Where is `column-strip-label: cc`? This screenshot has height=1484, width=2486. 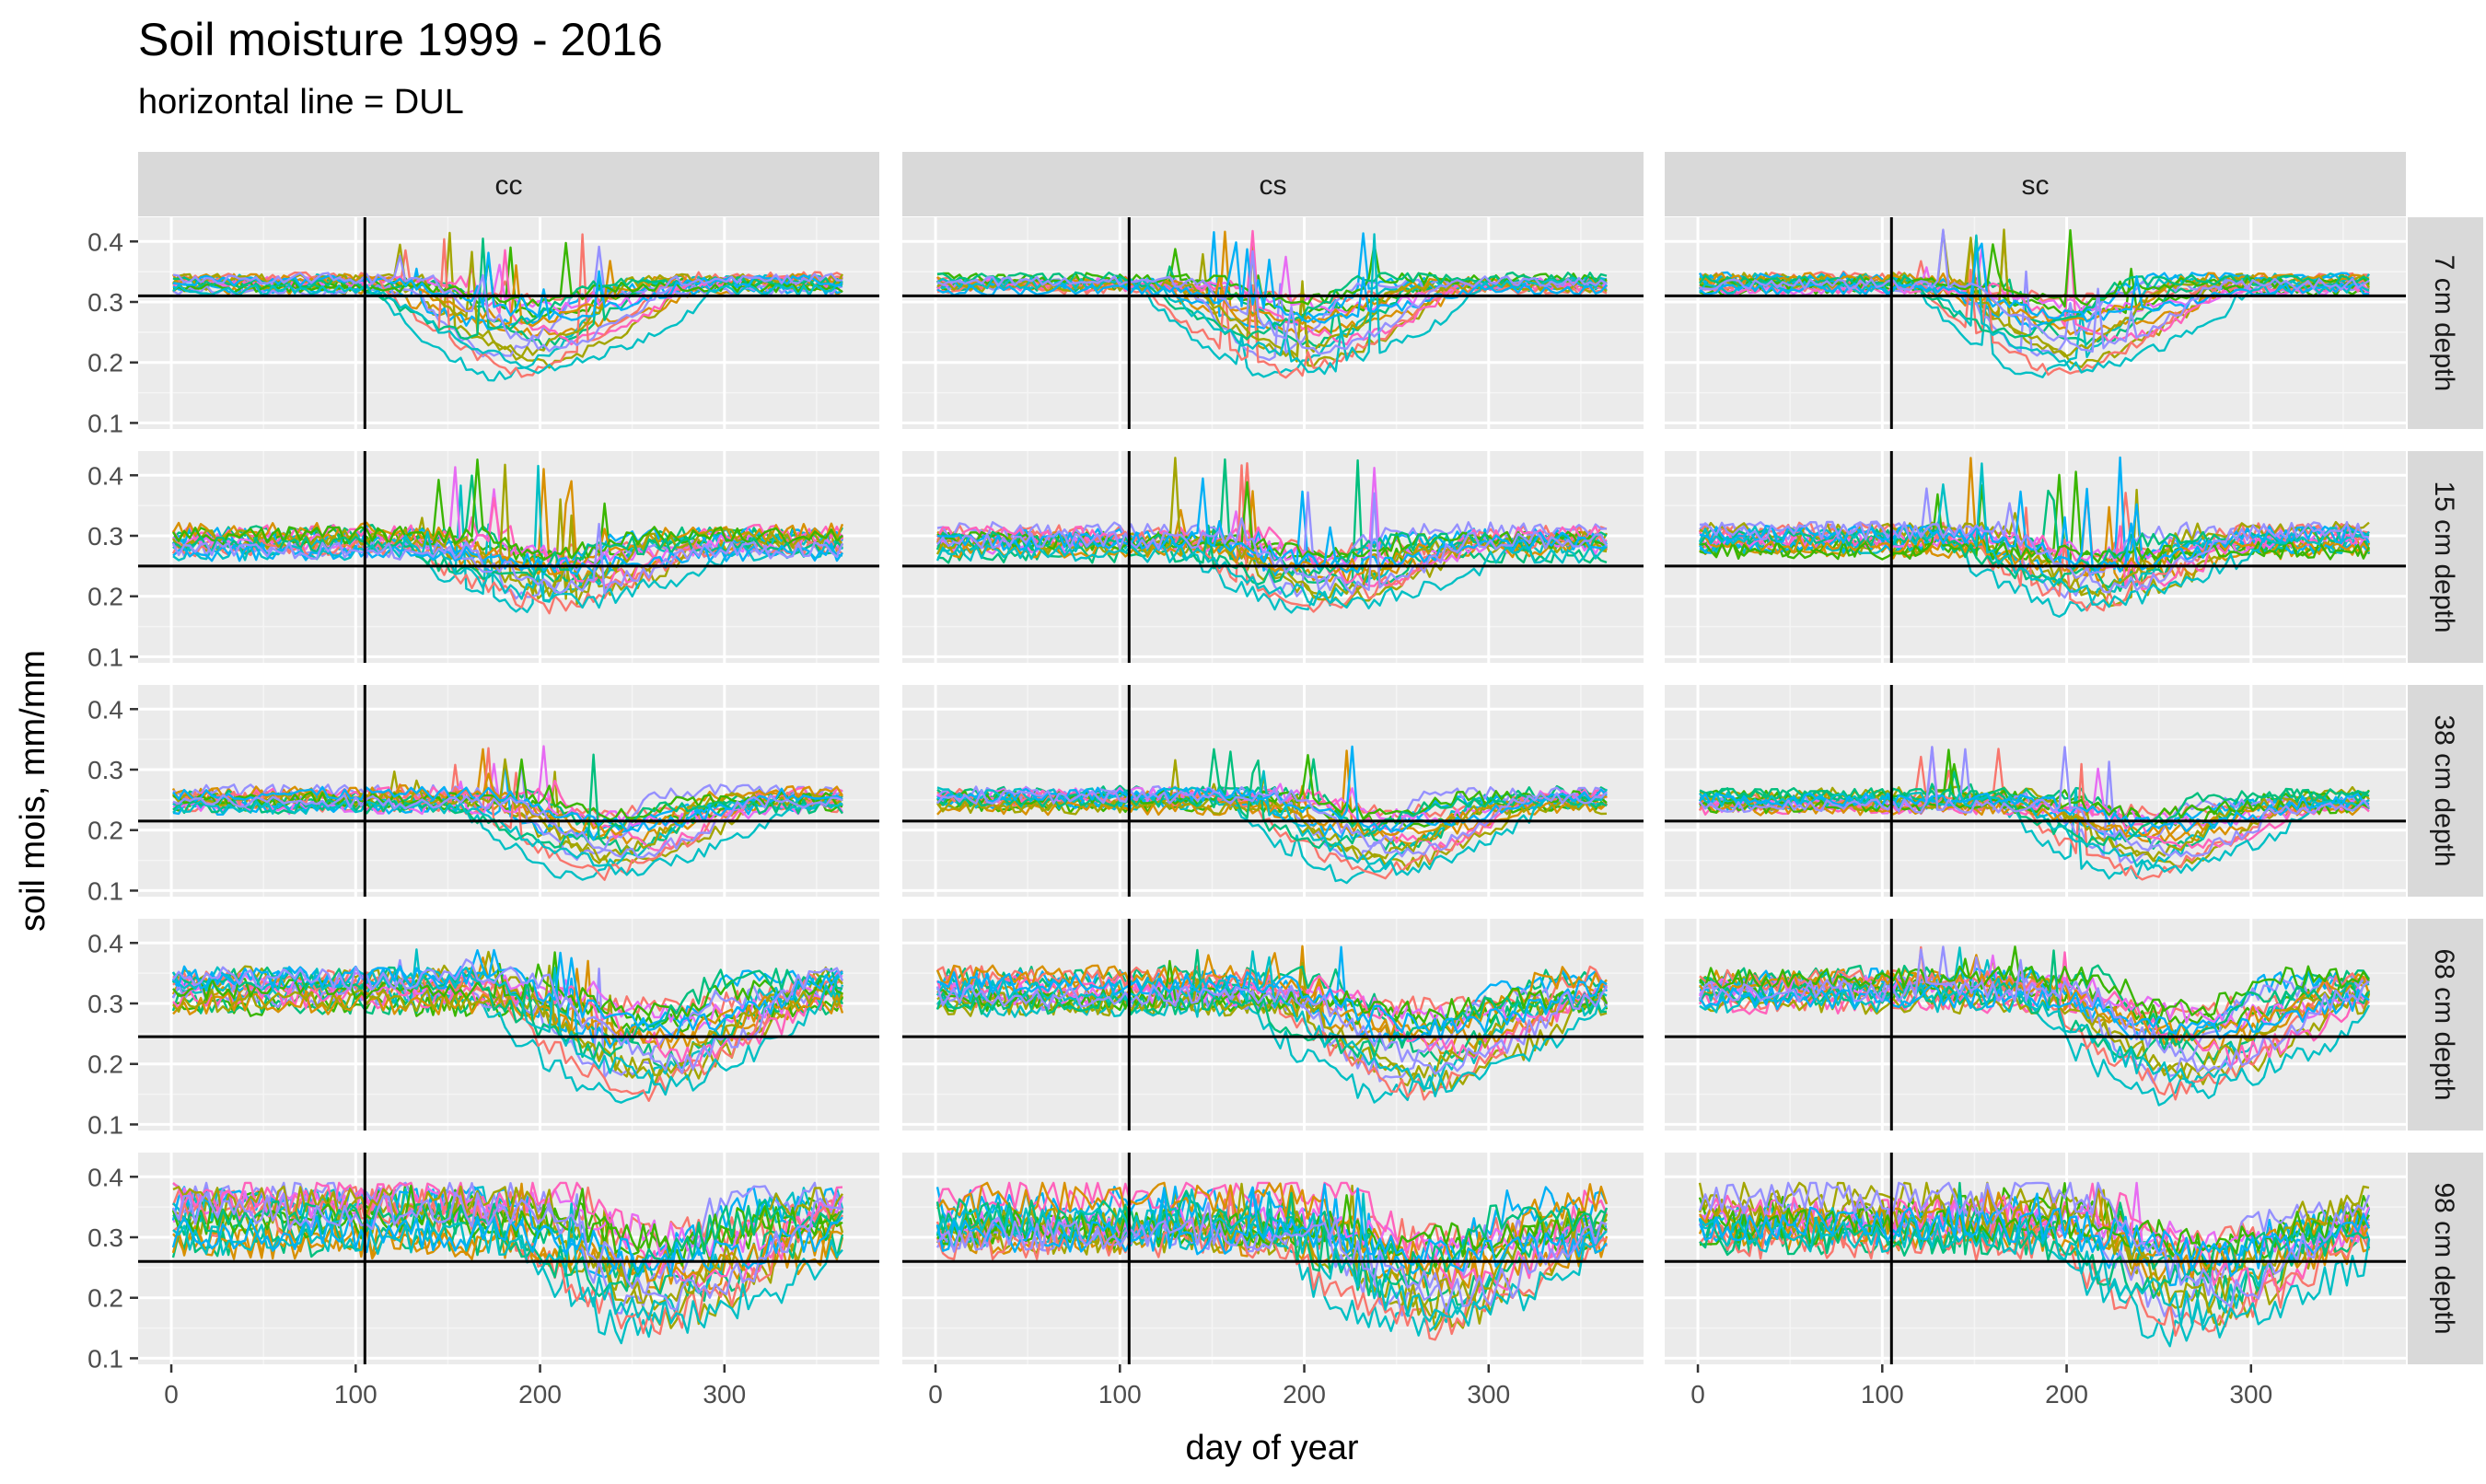
column-strip-label: cc is located at coordinates (509, 185).